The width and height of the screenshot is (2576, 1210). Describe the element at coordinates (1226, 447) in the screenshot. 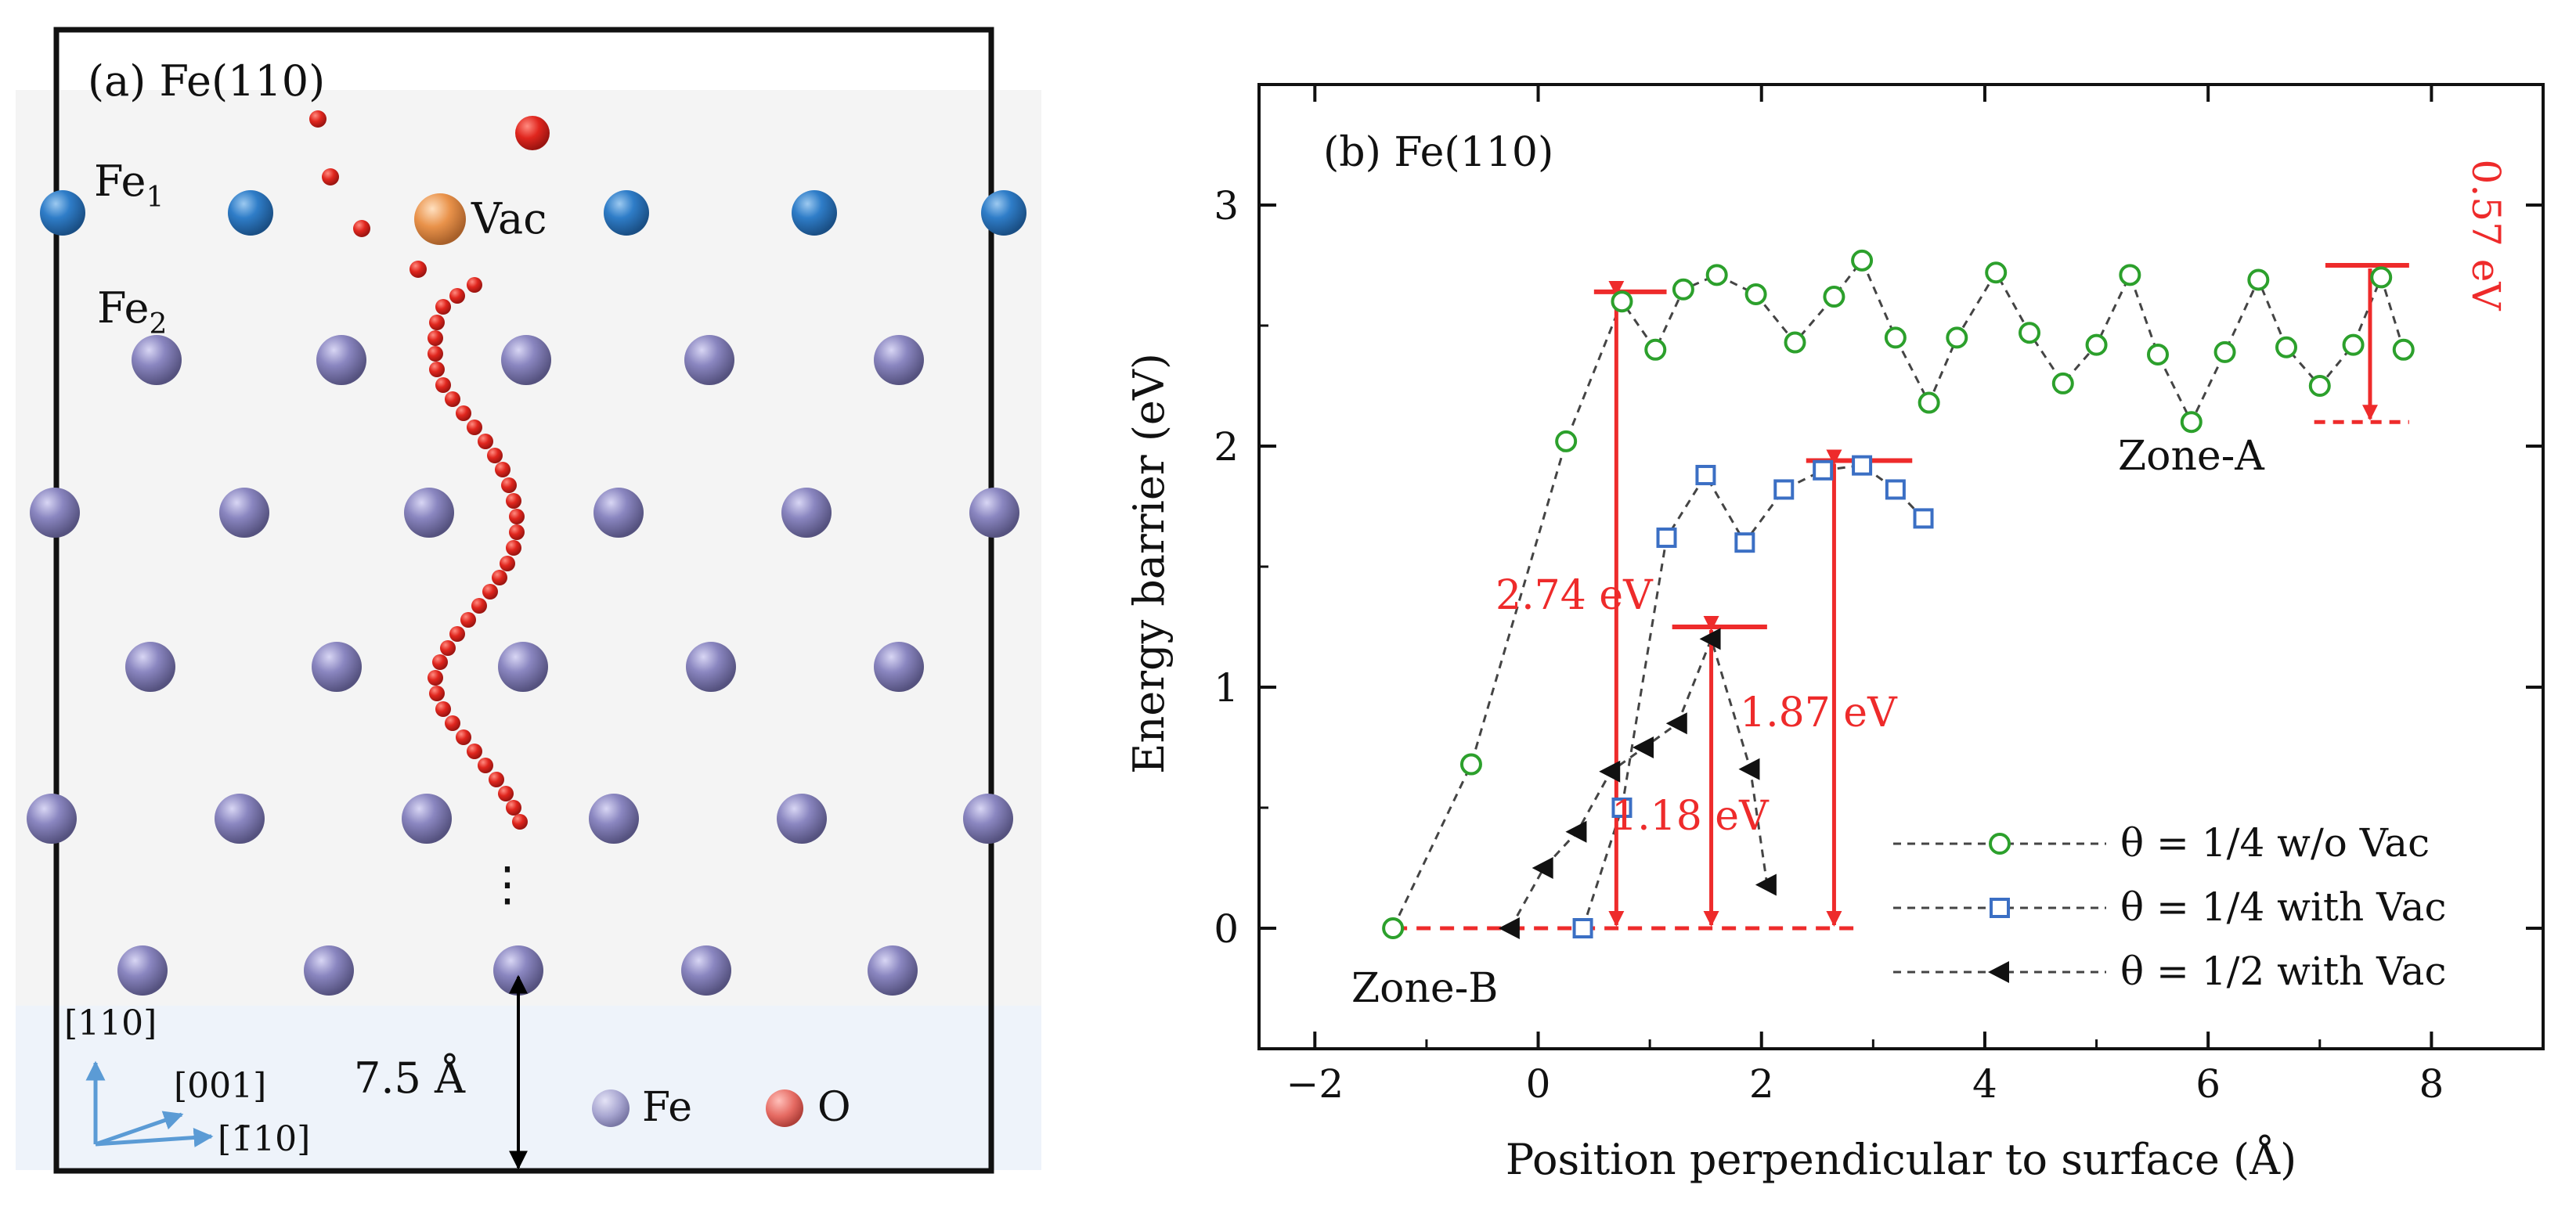

I see `y-tick-label: 2` at that location.